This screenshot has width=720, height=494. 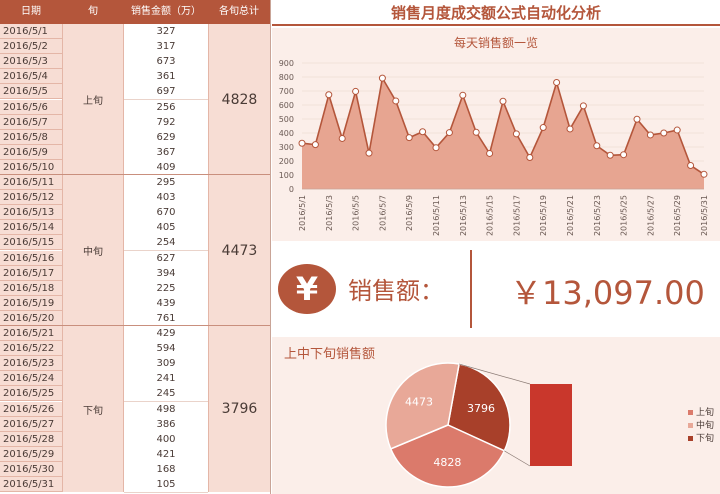 I want to click on row-date: 2016/5/28, so click(x=31, y=439).